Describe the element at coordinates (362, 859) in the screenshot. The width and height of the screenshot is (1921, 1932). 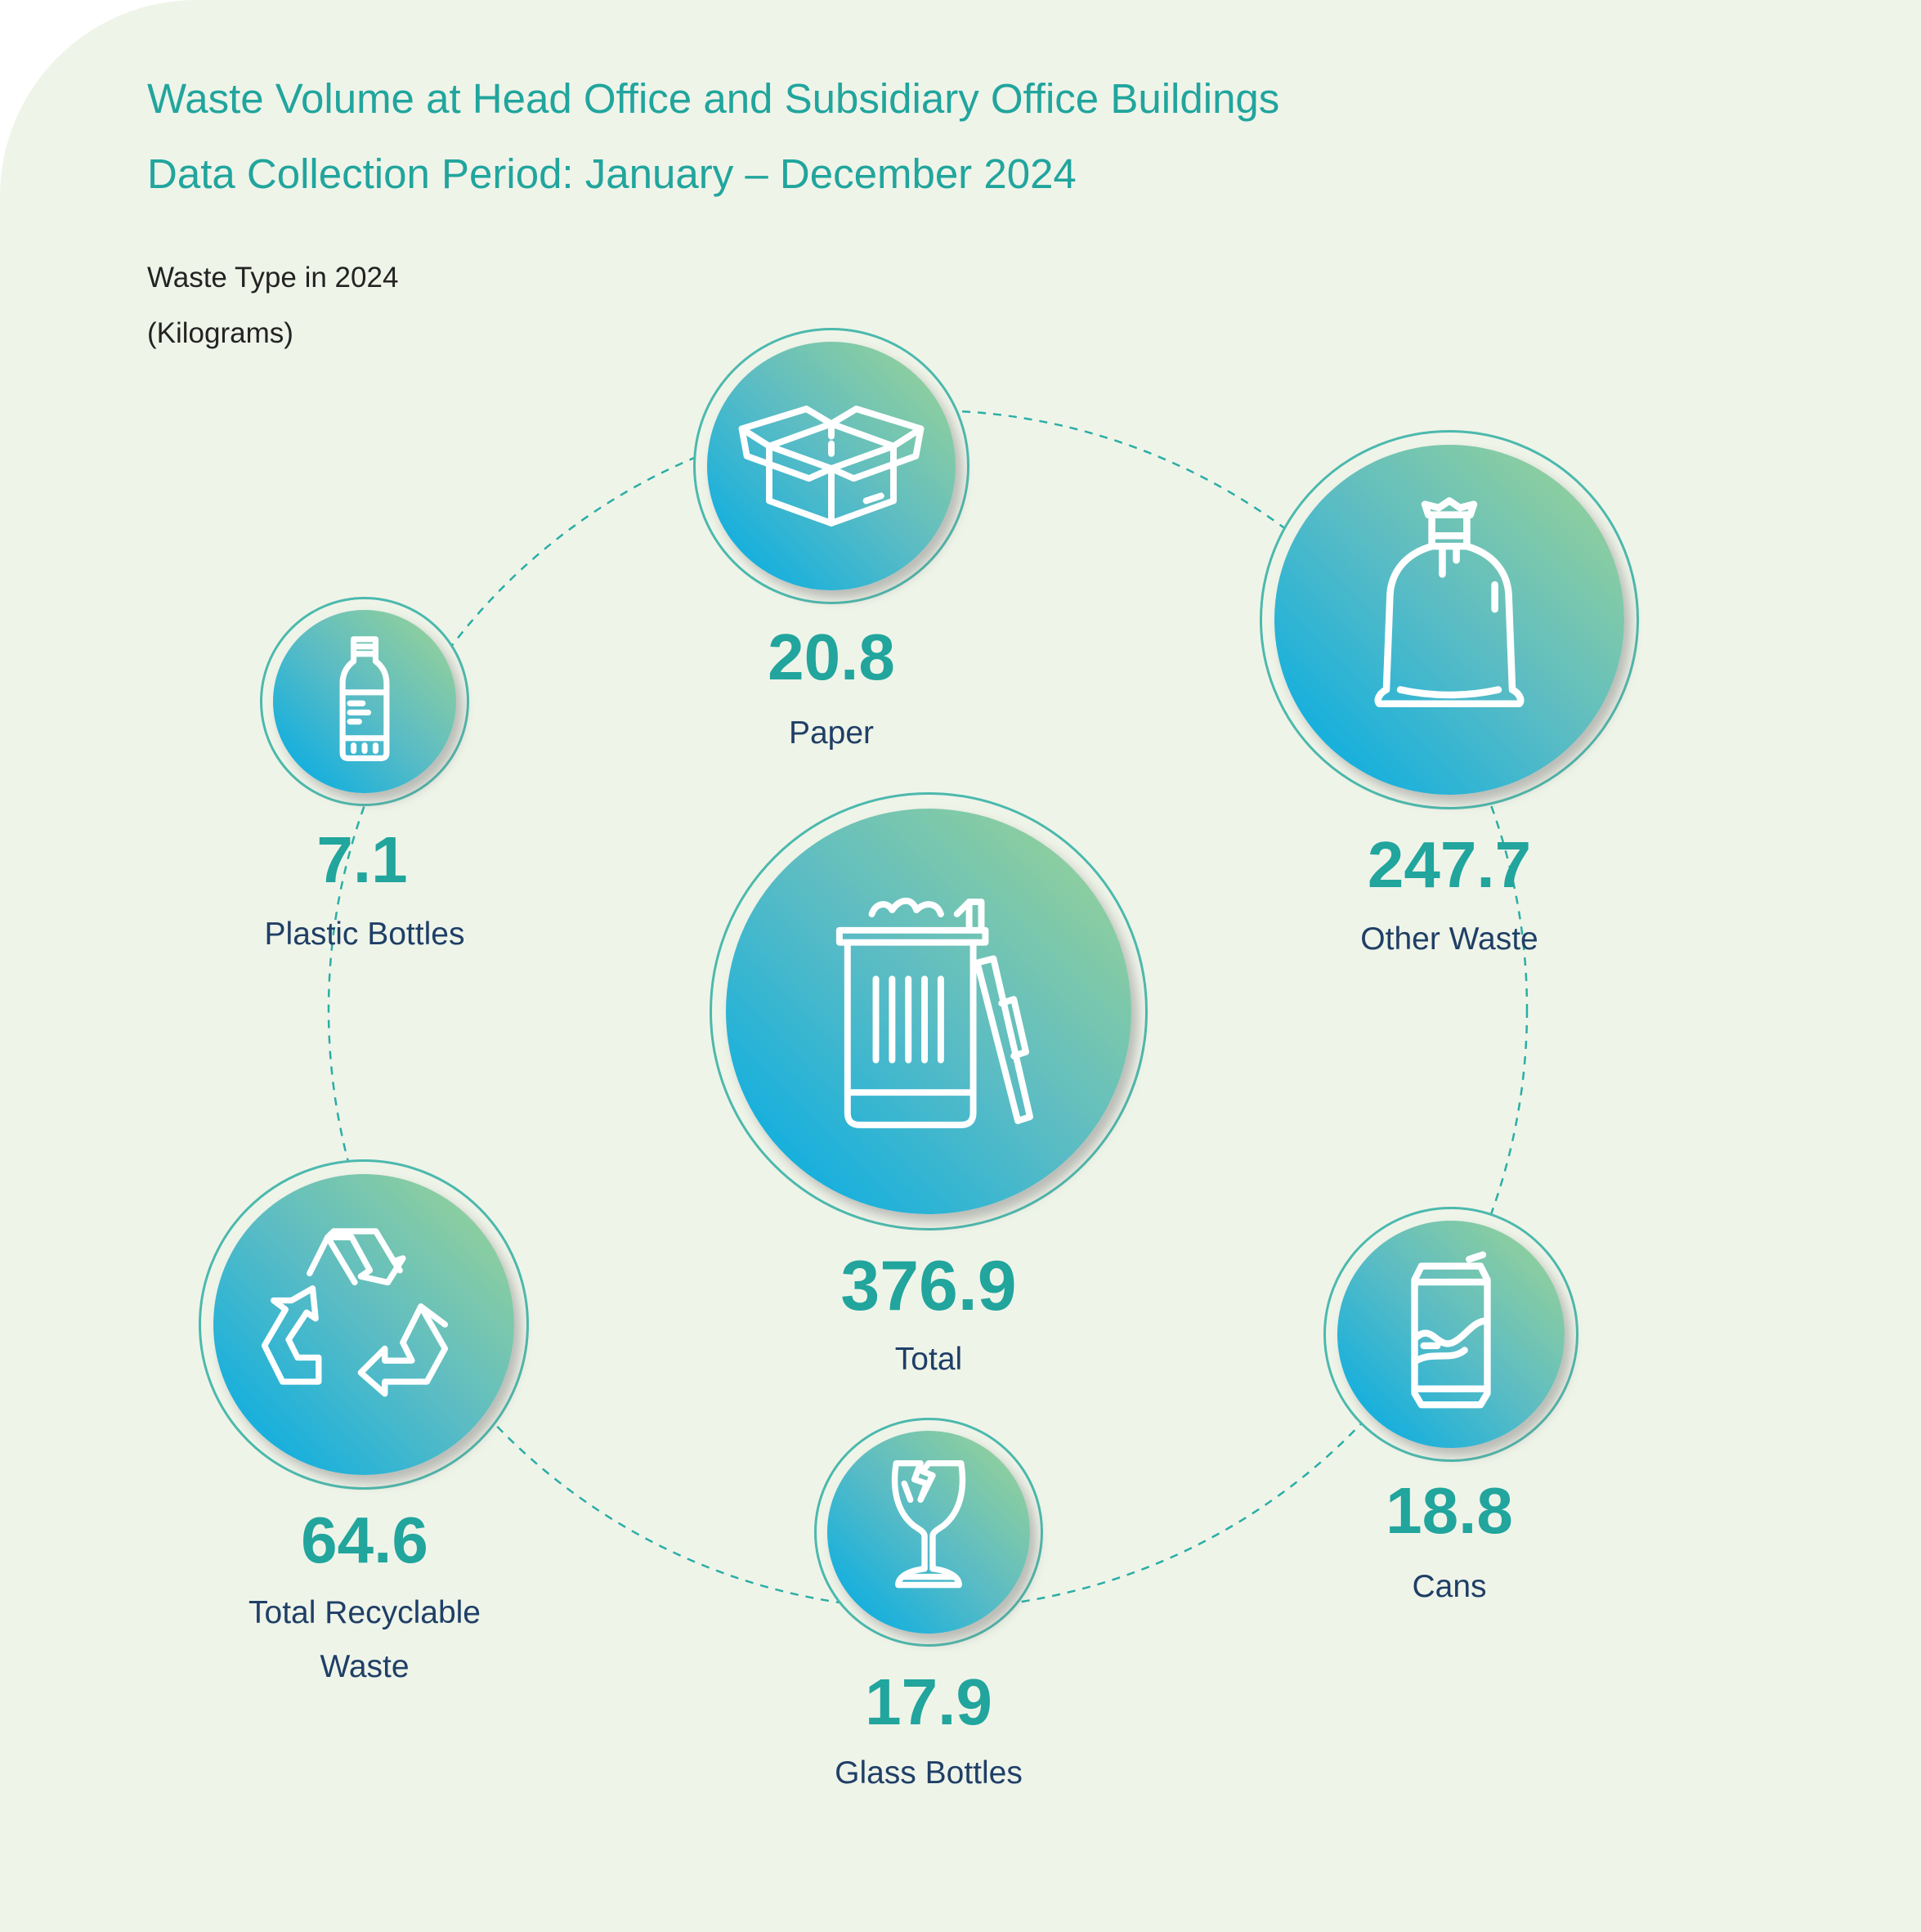
I see `plastic-bottles-value: 7.1` at that location.